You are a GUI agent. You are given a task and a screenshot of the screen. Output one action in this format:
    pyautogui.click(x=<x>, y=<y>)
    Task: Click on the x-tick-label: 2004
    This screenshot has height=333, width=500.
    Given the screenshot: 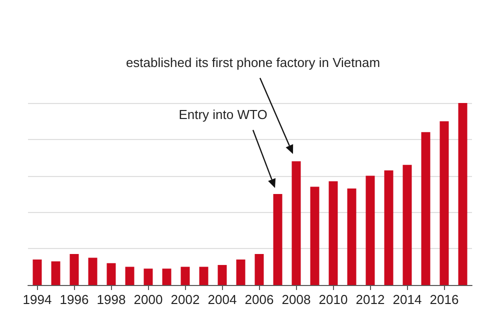 What is the action you would take?
    pyautogui.click(x=222, y=299)
    